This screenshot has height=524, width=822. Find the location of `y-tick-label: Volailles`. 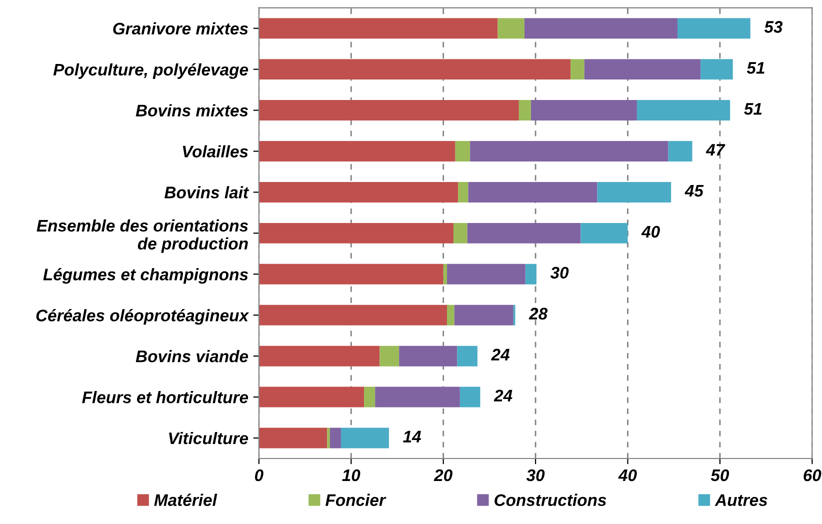

y-tick-label: Volailles is located at coordinates (215, 151).